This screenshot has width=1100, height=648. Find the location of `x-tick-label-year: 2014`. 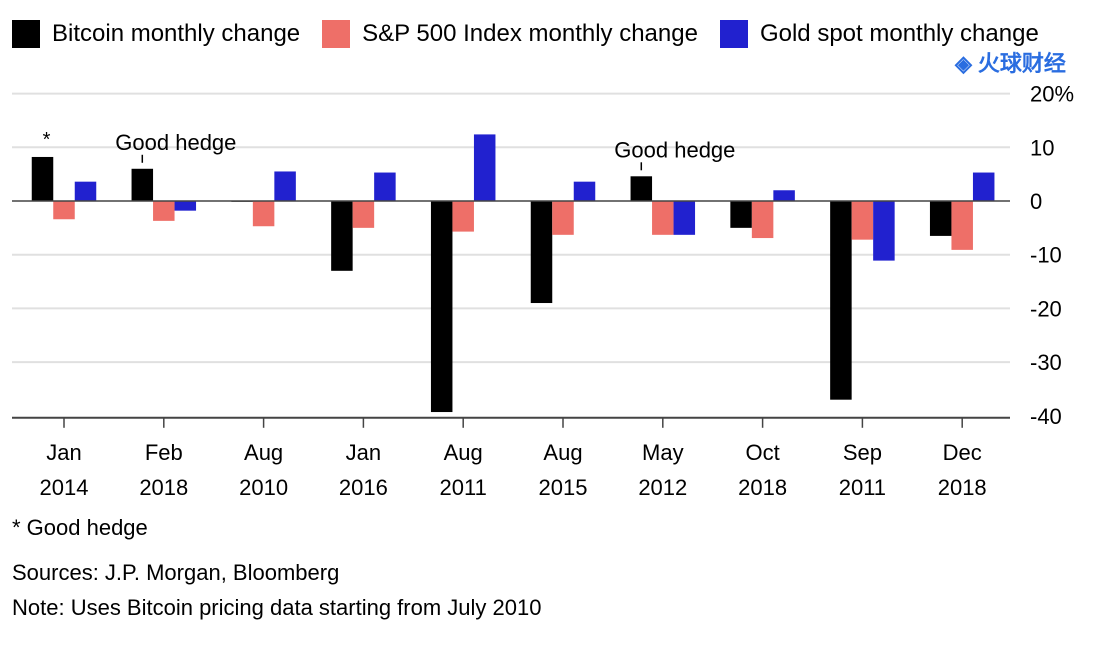

x-tick-label-year: 2014 is located at coordinates (64, 487).